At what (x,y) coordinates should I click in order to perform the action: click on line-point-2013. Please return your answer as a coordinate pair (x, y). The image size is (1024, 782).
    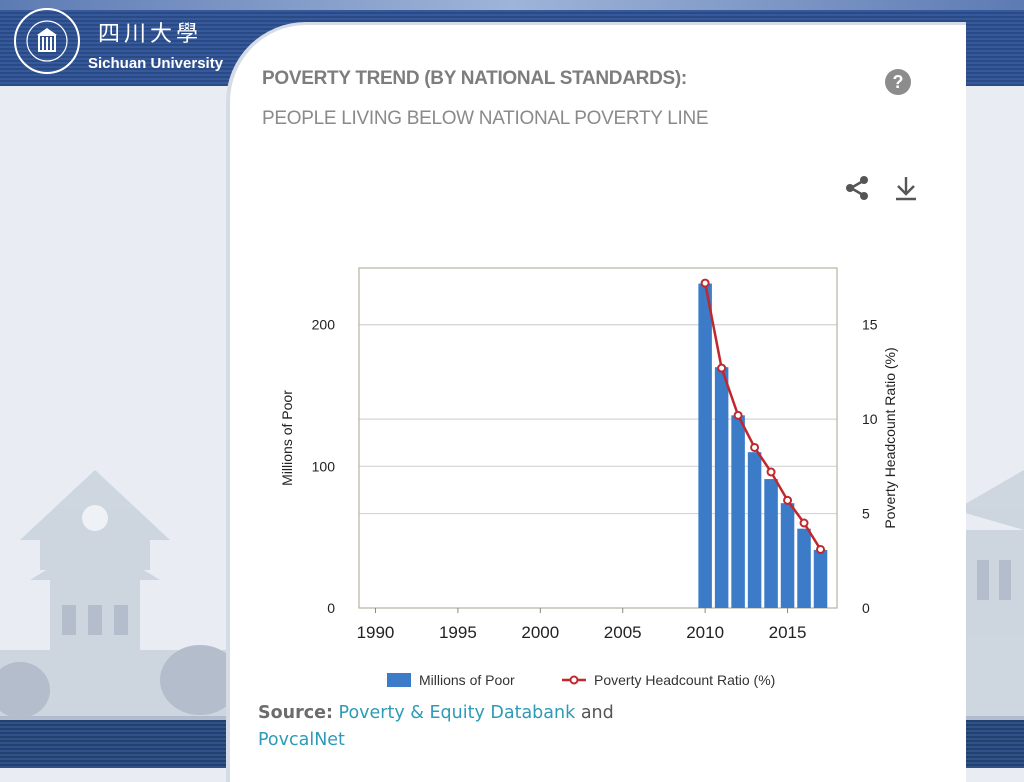
    Looking at the image, I should click on (755, 447).